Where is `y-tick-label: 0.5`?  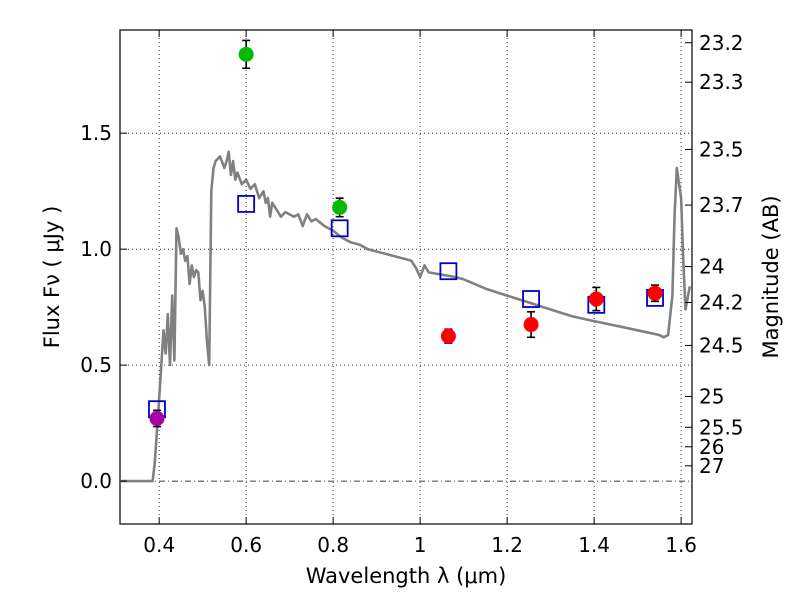
y-tick-label: 0.5 is located at coordinates (96, 365).